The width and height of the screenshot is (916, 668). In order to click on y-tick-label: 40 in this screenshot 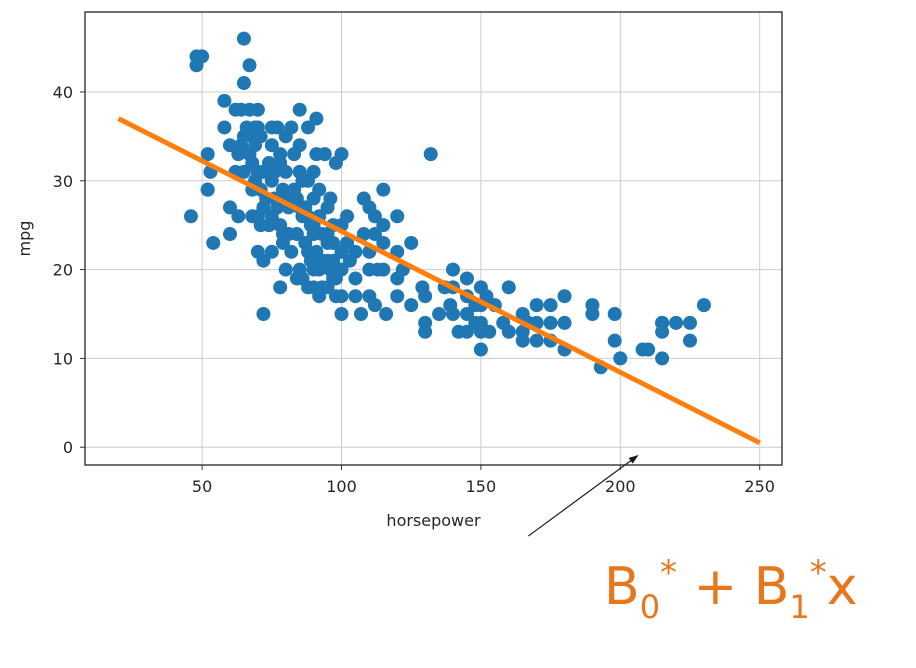, I will do `click(63, 92)`.